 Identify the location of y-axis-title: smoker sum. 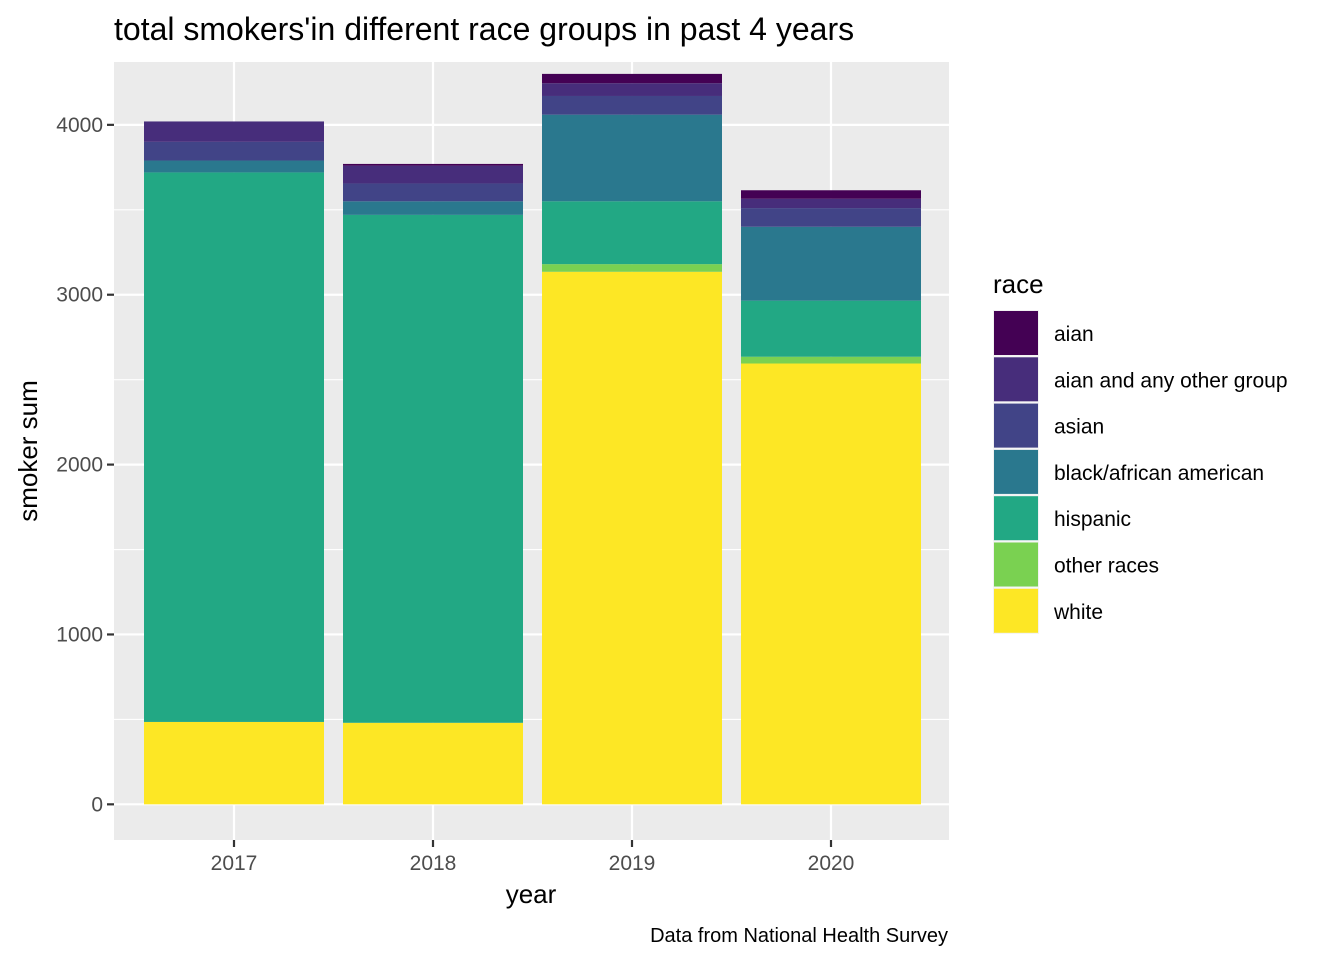
(28, 451).